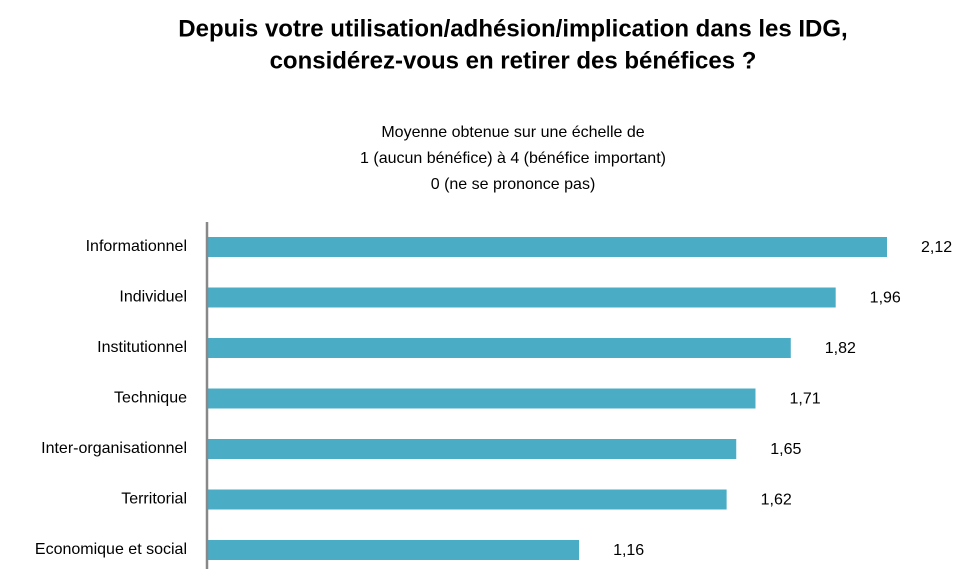 The image size is (963, 569). I want to click on y-tick-label: Informationnel, so click(136, 246).